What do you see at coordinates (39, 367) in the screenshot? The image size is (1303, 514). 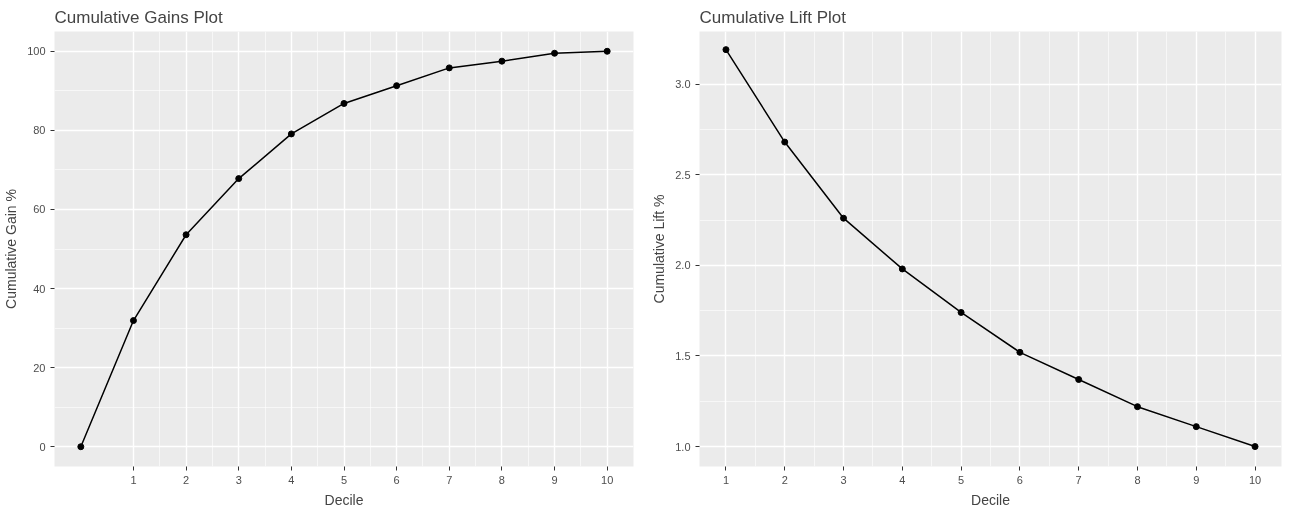 I see `y-tick-label: 20` at bounding box center [39, 367].